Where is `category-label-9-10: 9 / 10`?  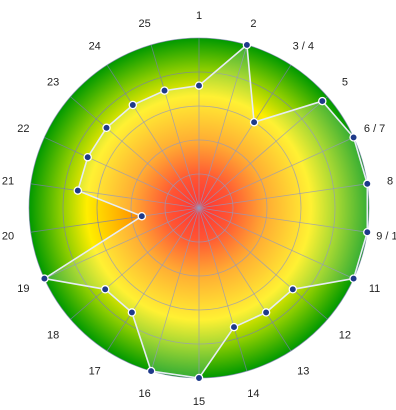 category-label-9-10: 9 / 10 is located at coordinates (386, 237).